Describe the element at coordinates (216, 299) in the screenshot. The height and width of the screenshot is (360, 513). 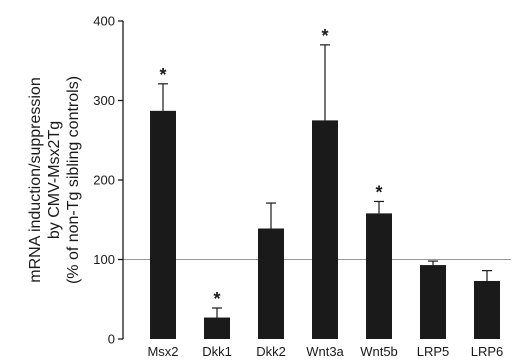
I see `significance-star-dkk1: *` at that location.